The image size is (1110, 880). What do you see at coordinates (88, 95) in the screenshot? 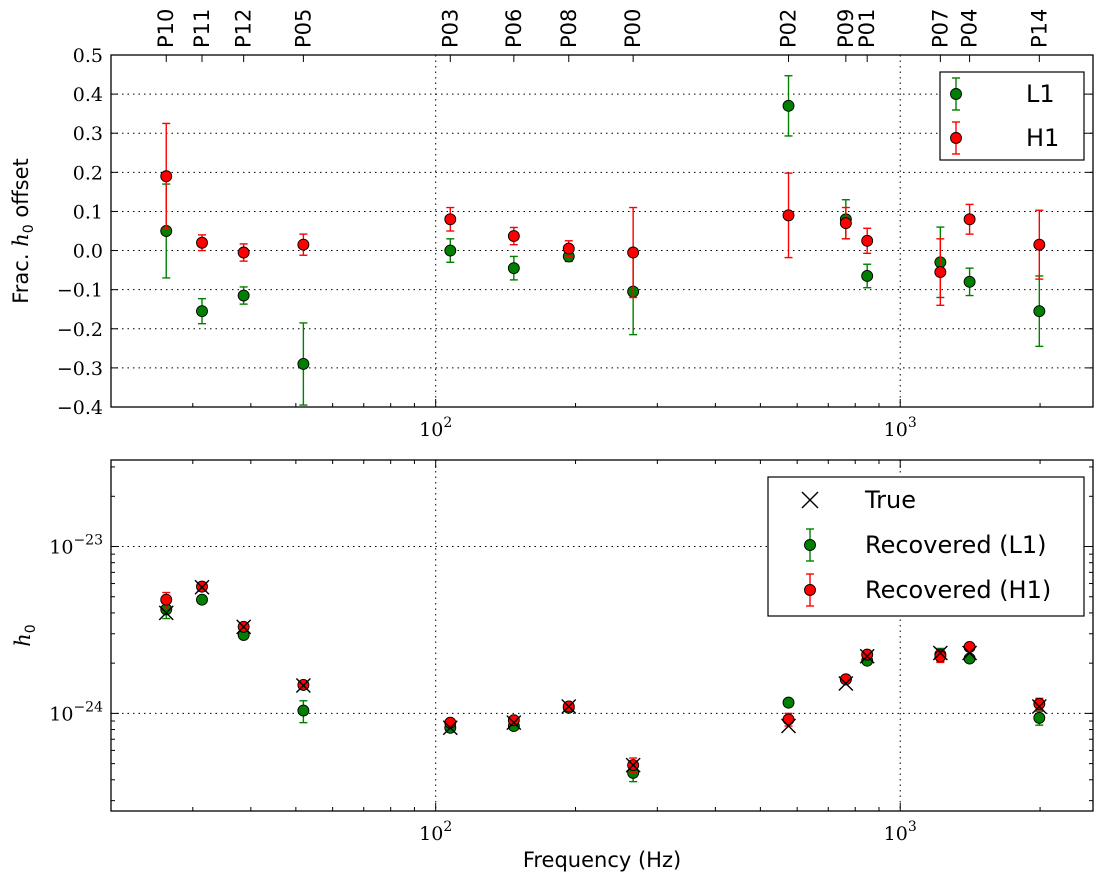
I see `y-tick-label: 0.4` at bounding box center [88, 95].